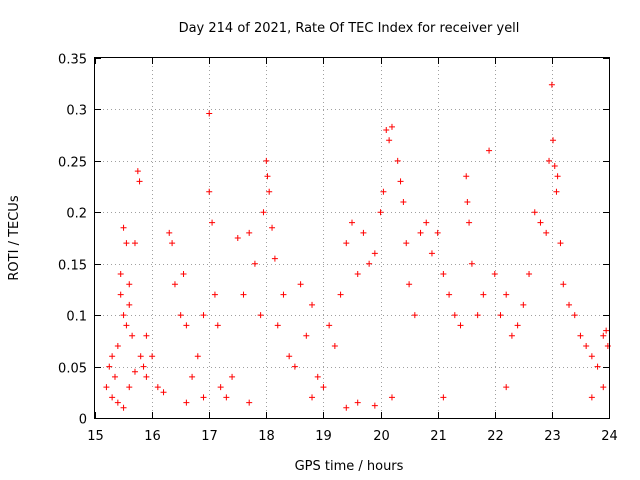  I want to click on y-tick-labels: 0 0.05 0.1 0.15 0.2 0.25 0.3 0.35, so click(72, 240).